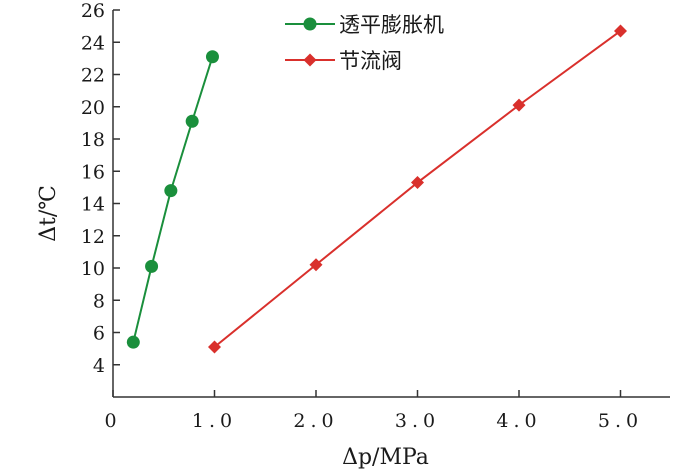 This screenshot has width=700, height=476. What do you see at coordinates (620, 421) in the screenshot?
I see `x-tick-label: 5.0` at bounding box center [620, 421].